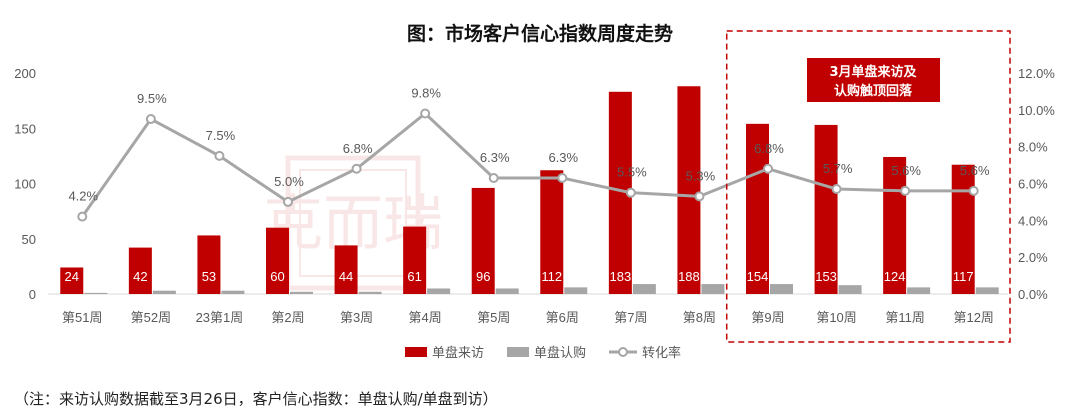 The image size is (1080, 419). Describe the element at coordinates (483, 276) in the screenshot. I see `bar-visits-label: 96` at that location.